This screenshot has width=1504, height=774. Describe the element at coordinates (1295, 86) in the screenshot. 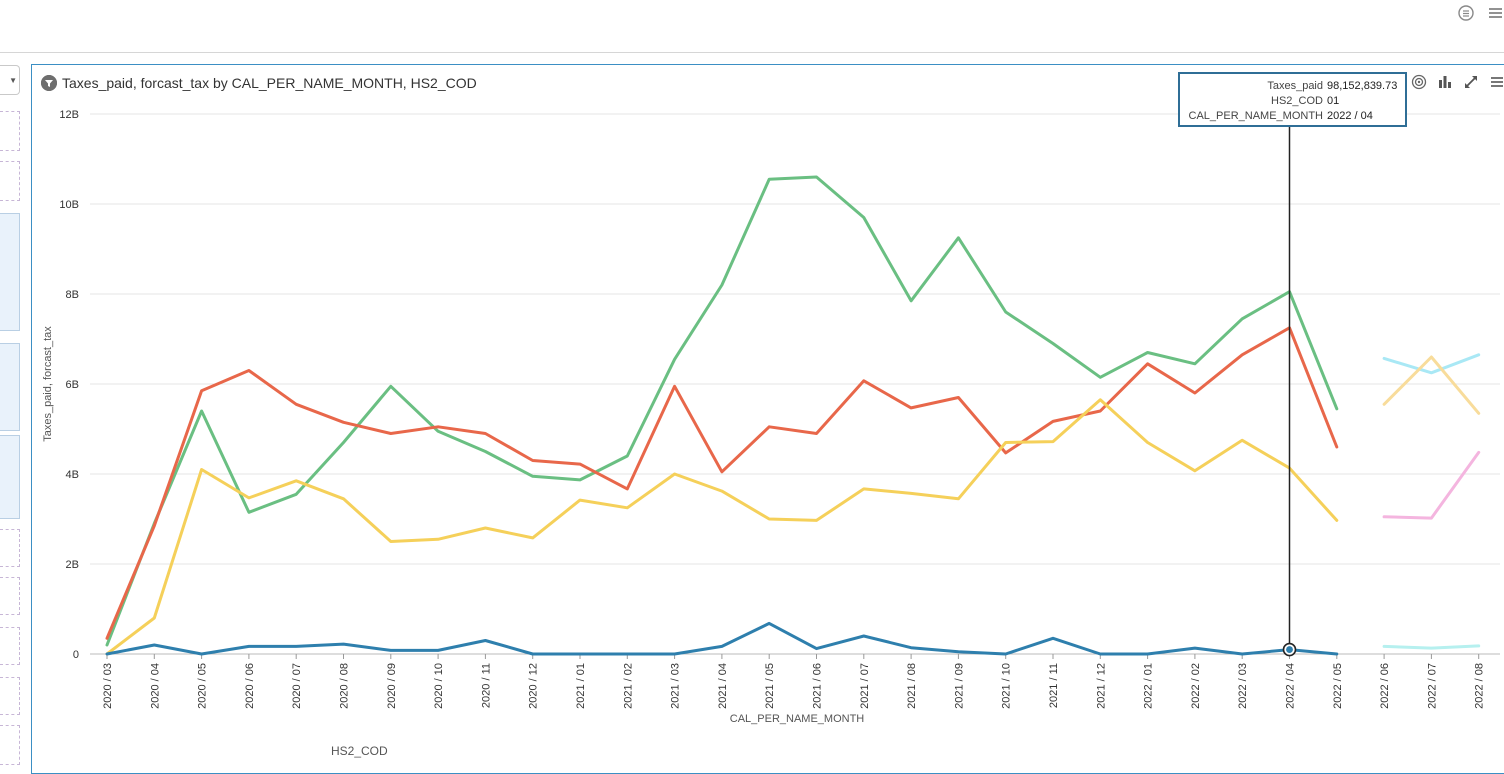

I see `tooltip-key: Taxes_paid` at that location.